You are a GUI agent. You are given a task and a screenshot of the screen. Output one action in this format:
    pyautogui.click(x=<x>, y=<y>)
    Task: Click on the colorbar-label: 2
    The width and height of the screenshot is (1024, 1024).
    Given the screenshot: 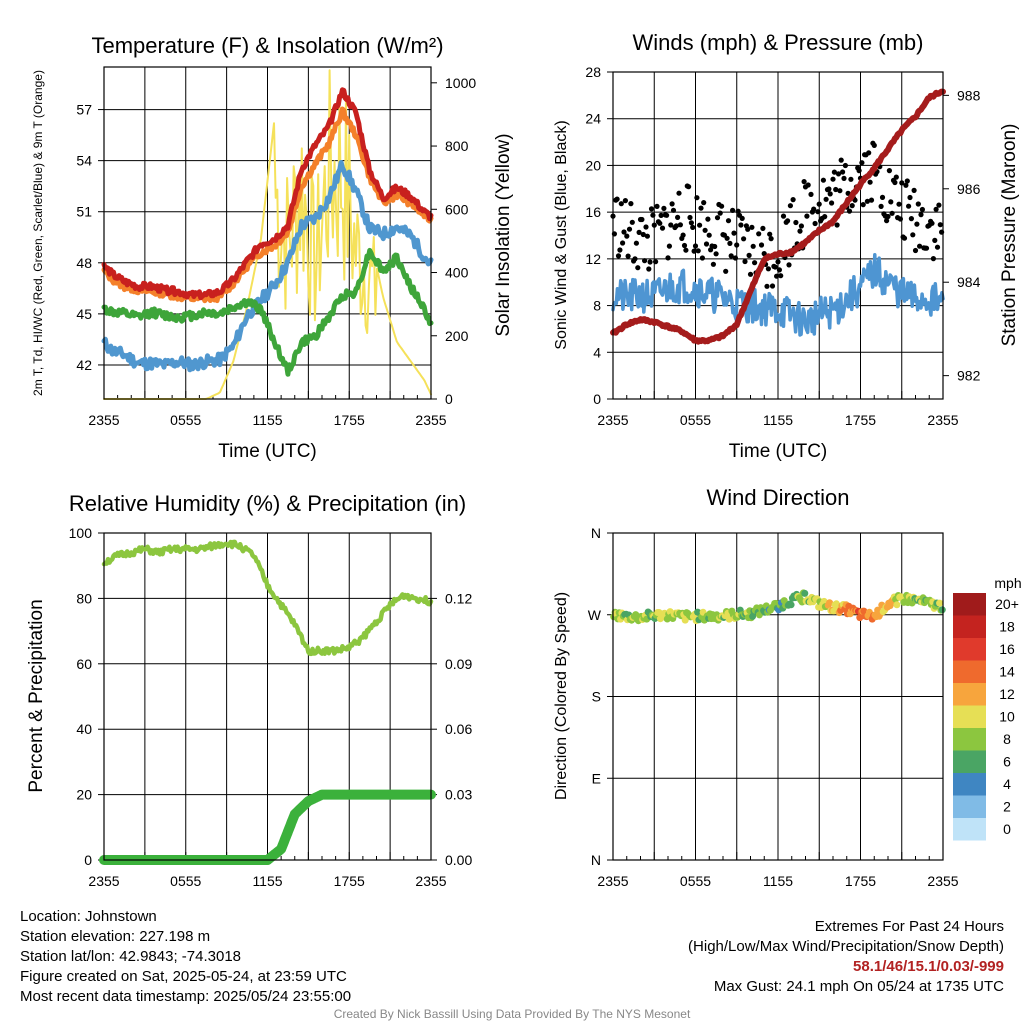 What is the action you would take?
    pyautogui.click(x=1007, y=807)
    